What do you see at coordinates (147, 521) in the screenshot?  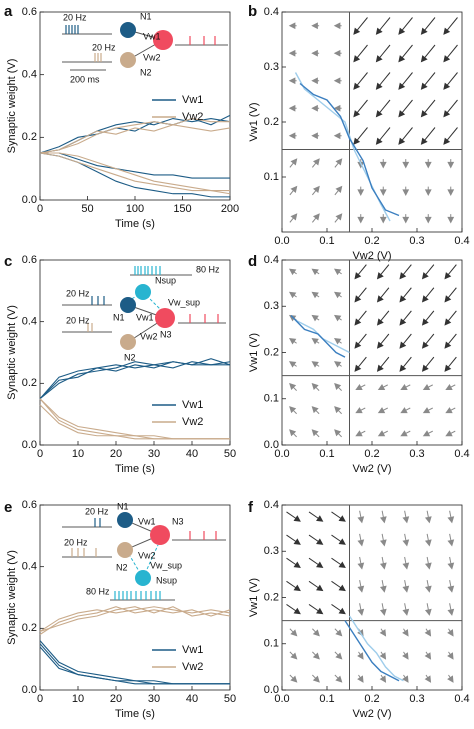 I see `inset-label: Vw1` at bounding box center [147, 521].